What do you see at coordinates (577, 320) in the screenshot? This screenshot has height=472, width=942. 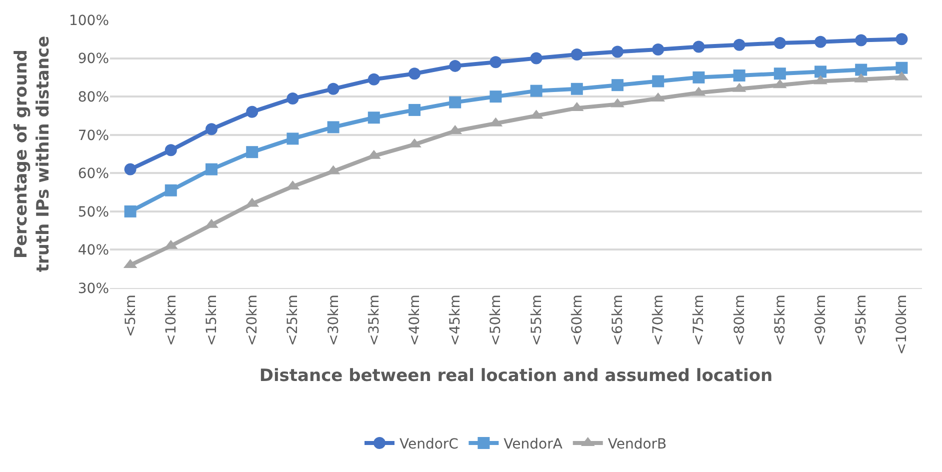 I see `x-tick-label: <60km` at bounding box center [577, 320].